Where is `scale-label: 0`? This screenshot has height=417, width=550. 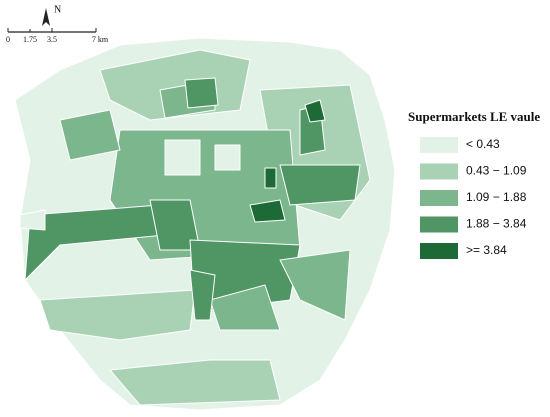 scale-label: 0 is located at coordinates (8, 39).